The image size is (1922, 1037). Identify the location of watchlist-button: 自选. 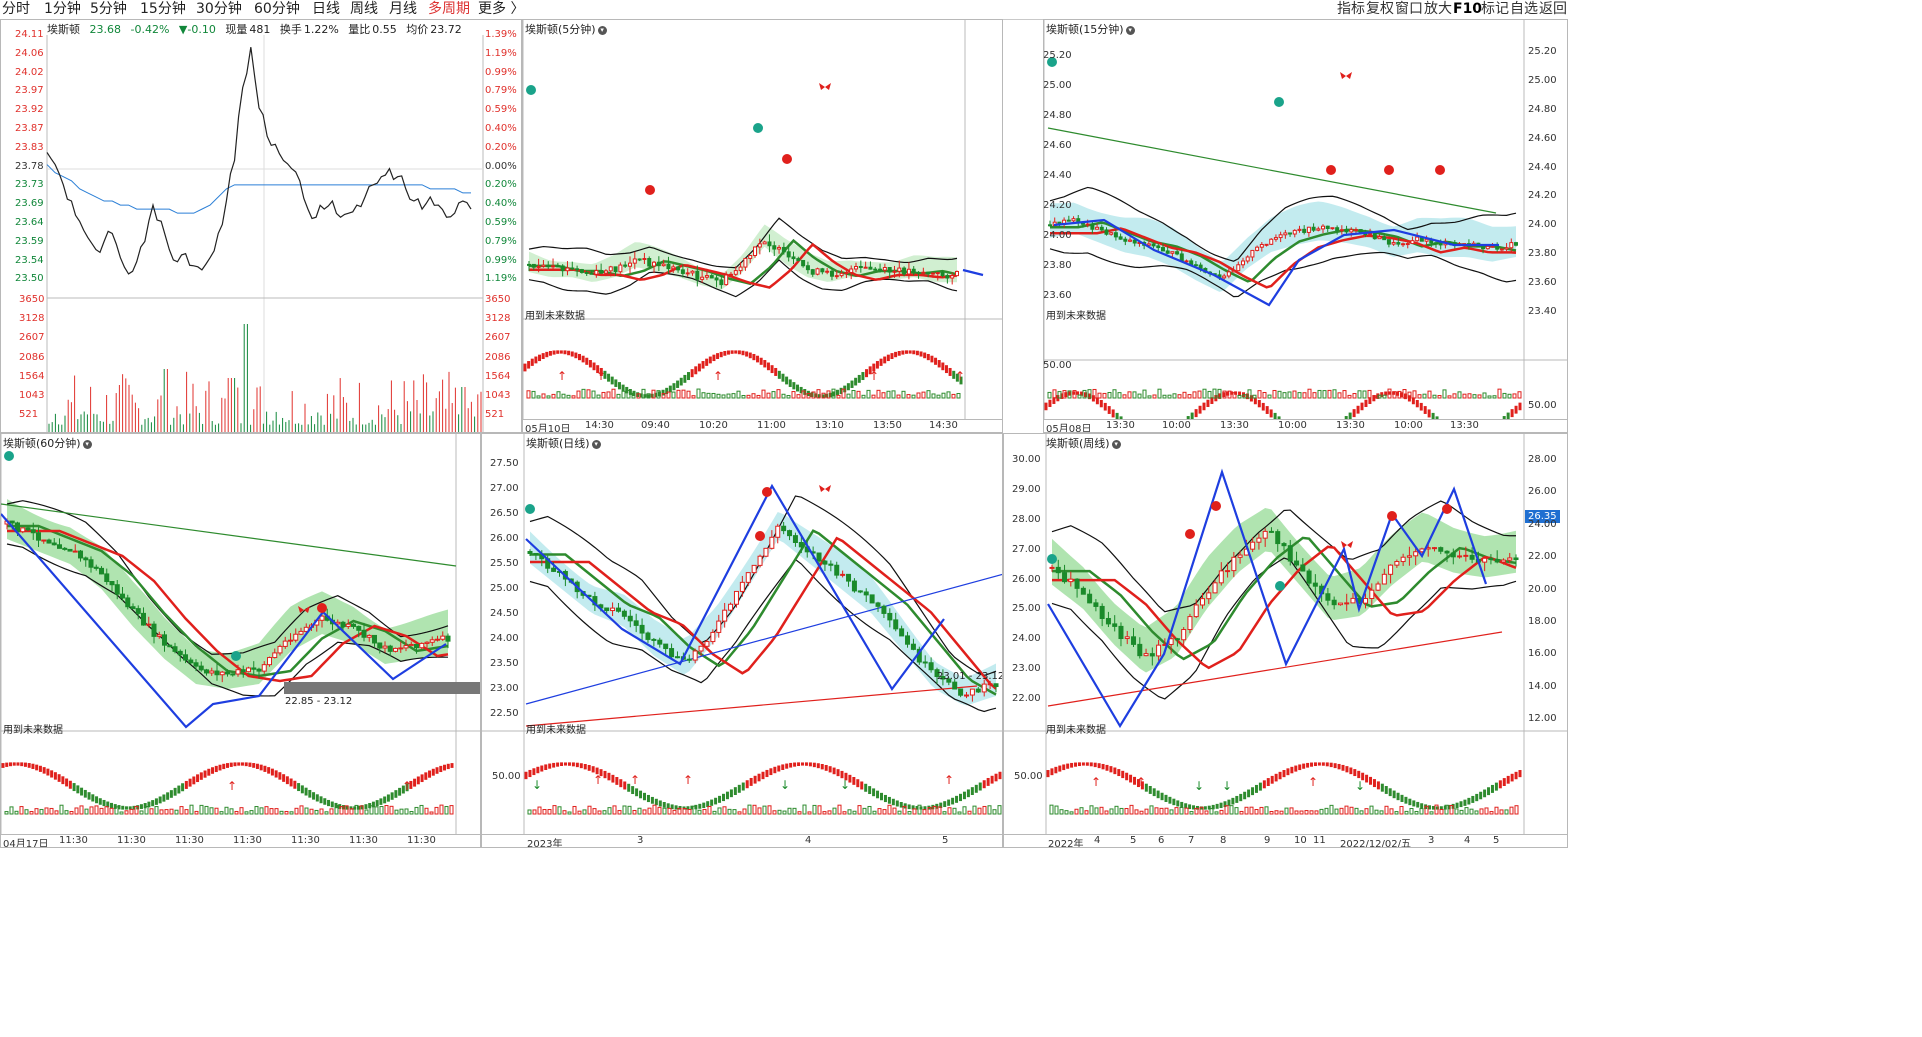
(1524, 9).